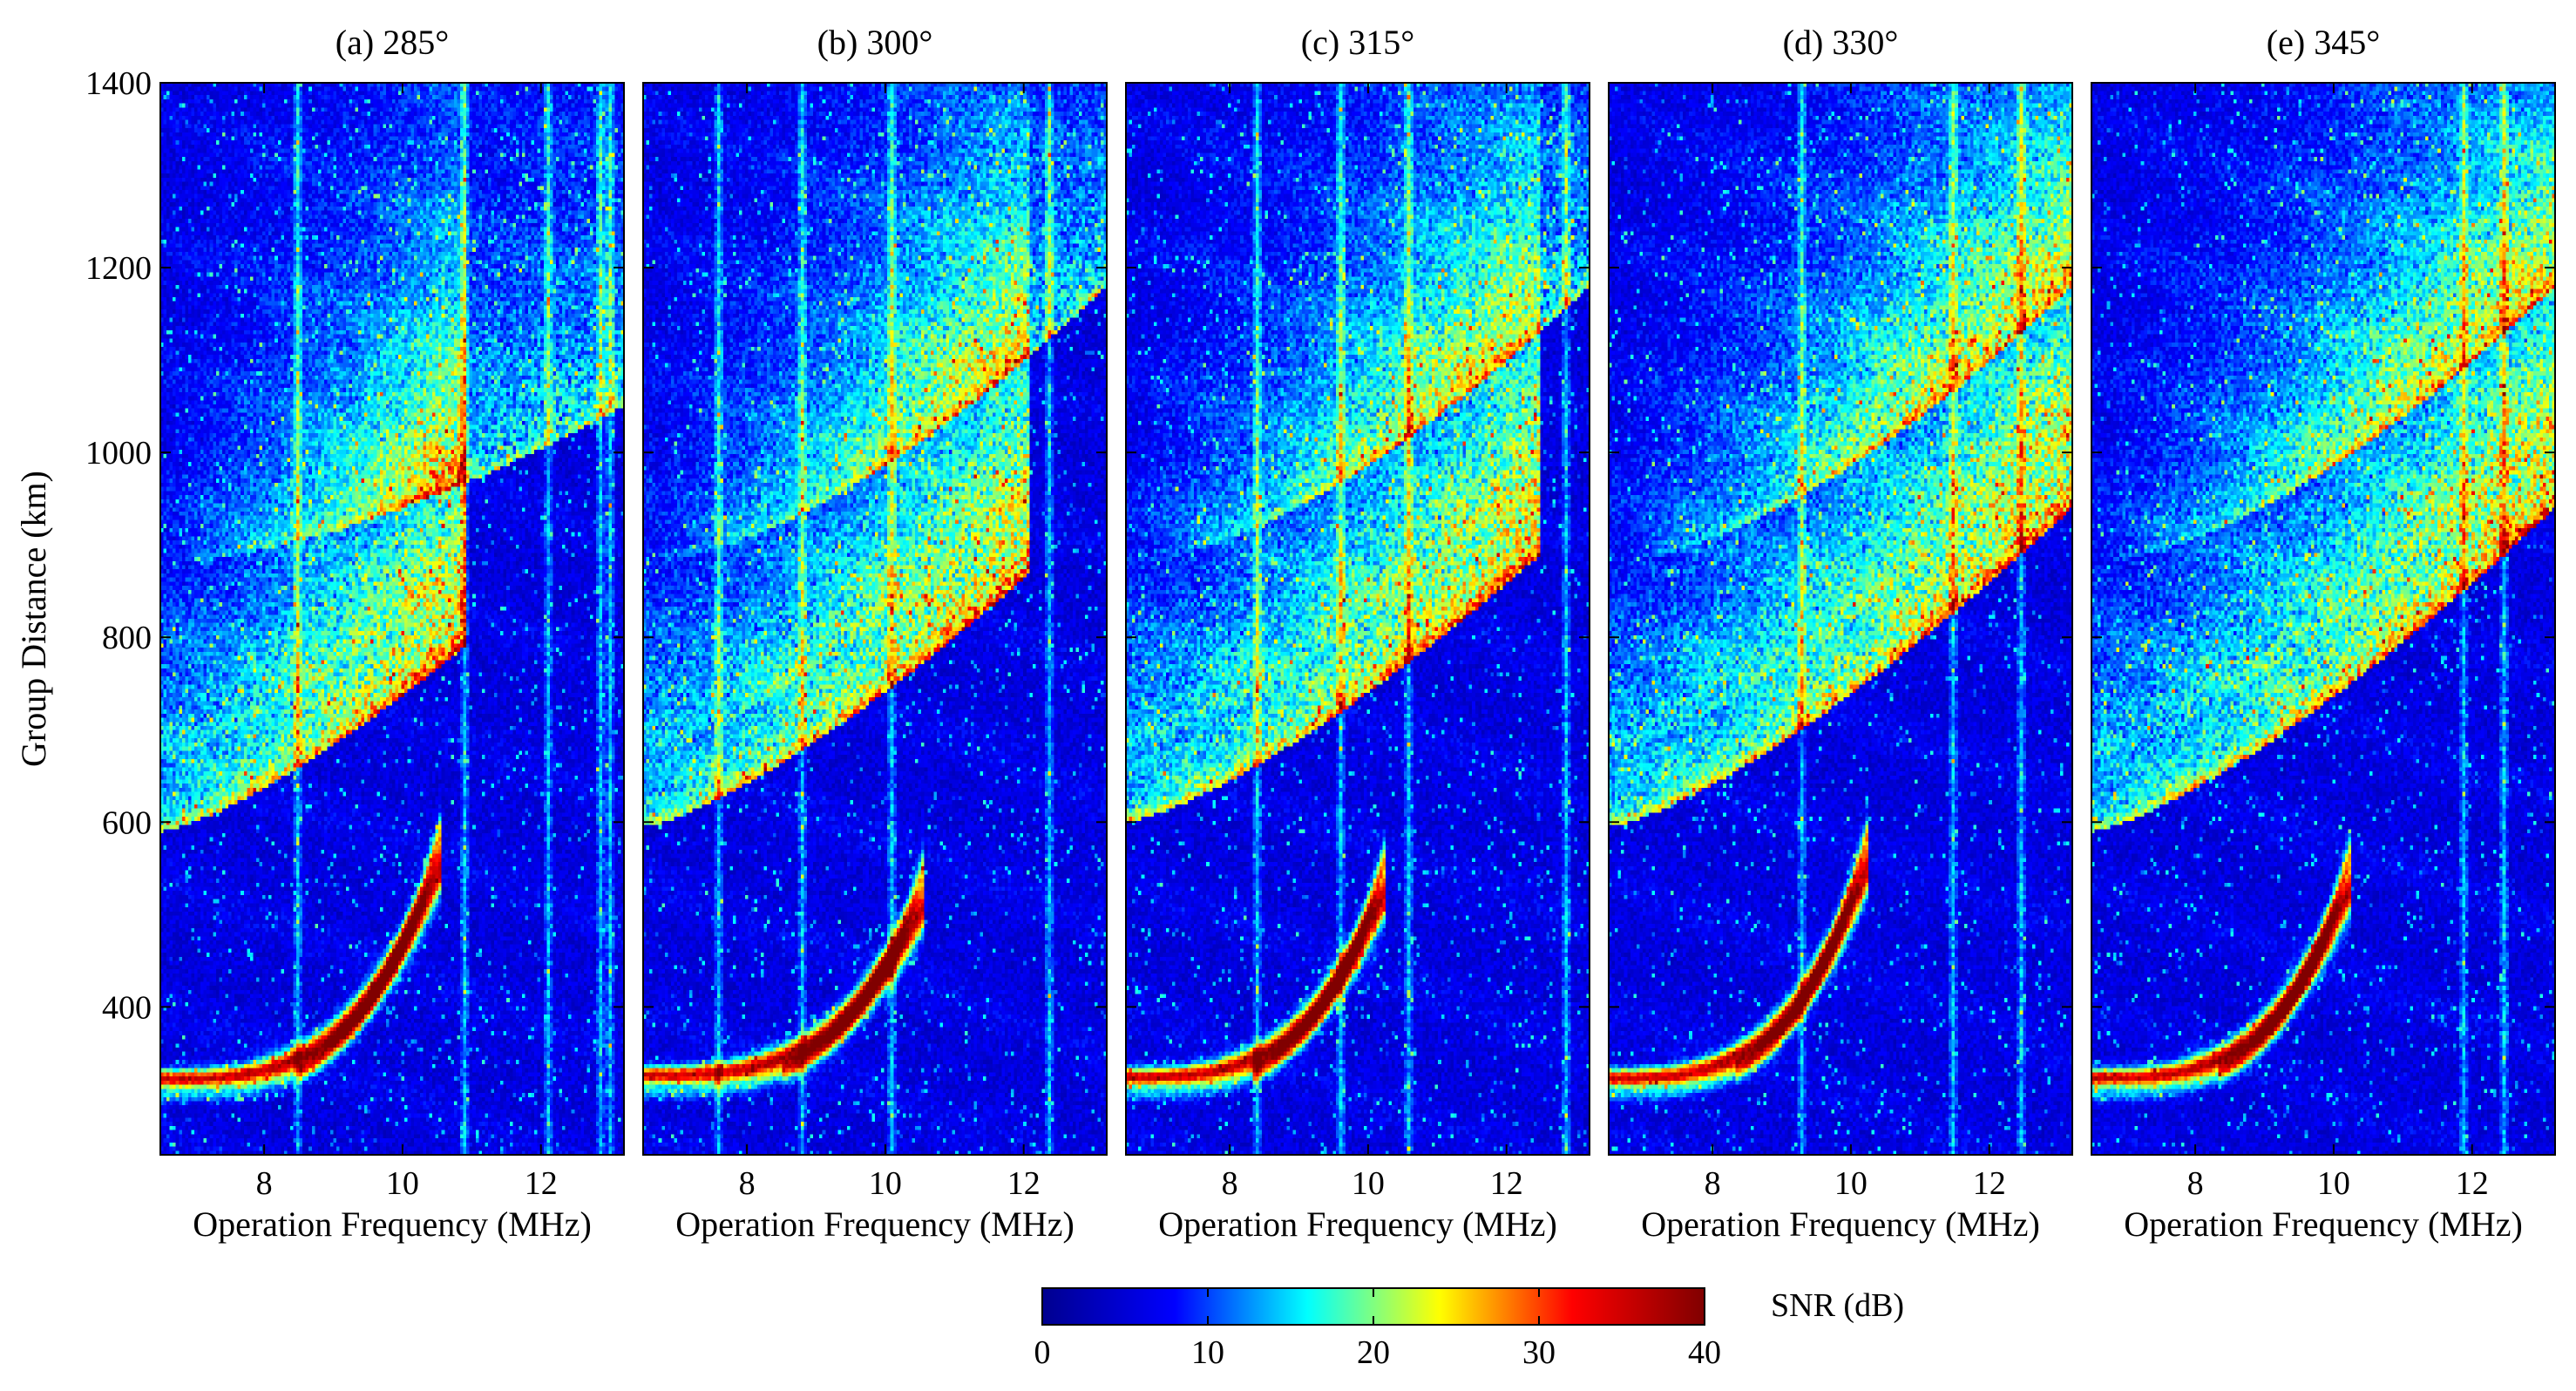 This screenshot has height=1391, width=2576. What do you see at coordinates (875, 42) in the screenshot?
I see `panel-title: (b) 300°` at bounding box center [875, 42].